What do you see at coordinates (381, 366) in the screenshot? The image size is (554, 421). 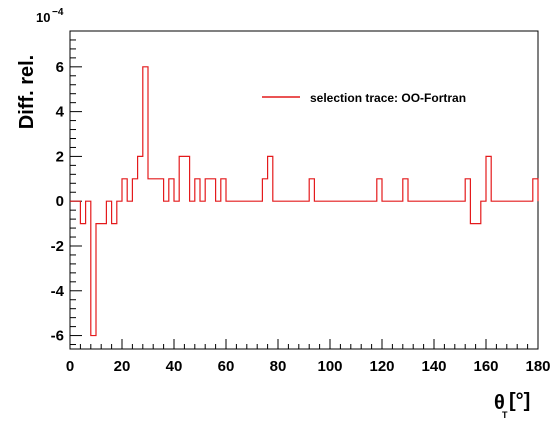 I see `x-tick-label: 120` at bounding box center [381, 366].